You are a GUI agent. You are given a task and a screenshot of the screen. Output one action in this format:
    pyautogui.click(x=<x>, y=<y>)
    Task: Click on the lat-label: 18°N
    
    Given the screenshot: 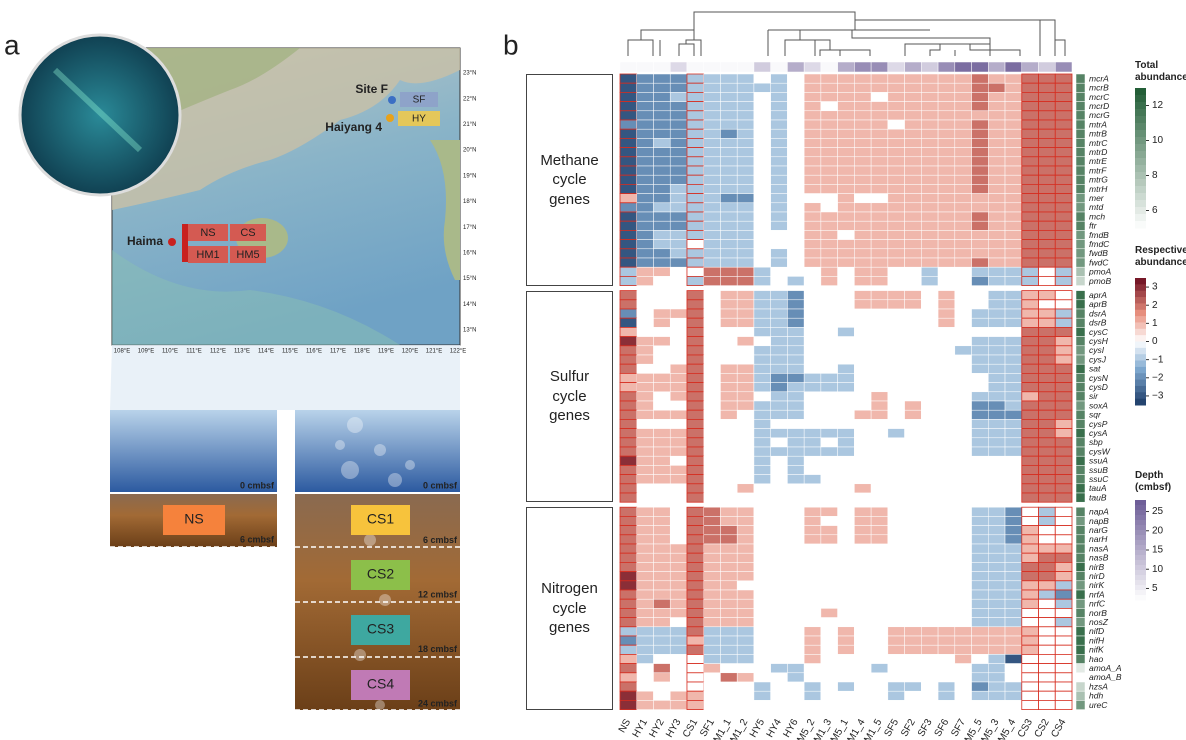 What is the action you would take?
    pyautogui.click(x=469, y=202)
    